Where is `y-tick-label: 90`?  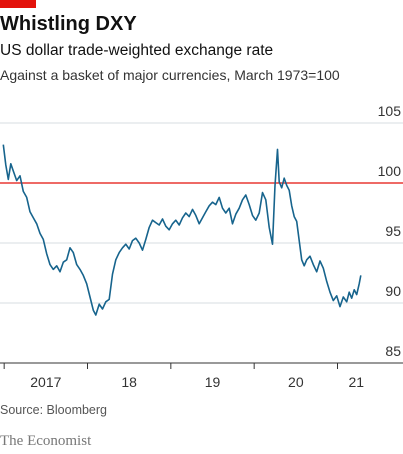
y-tick-label: 90 is located at coordinates (393, 291).